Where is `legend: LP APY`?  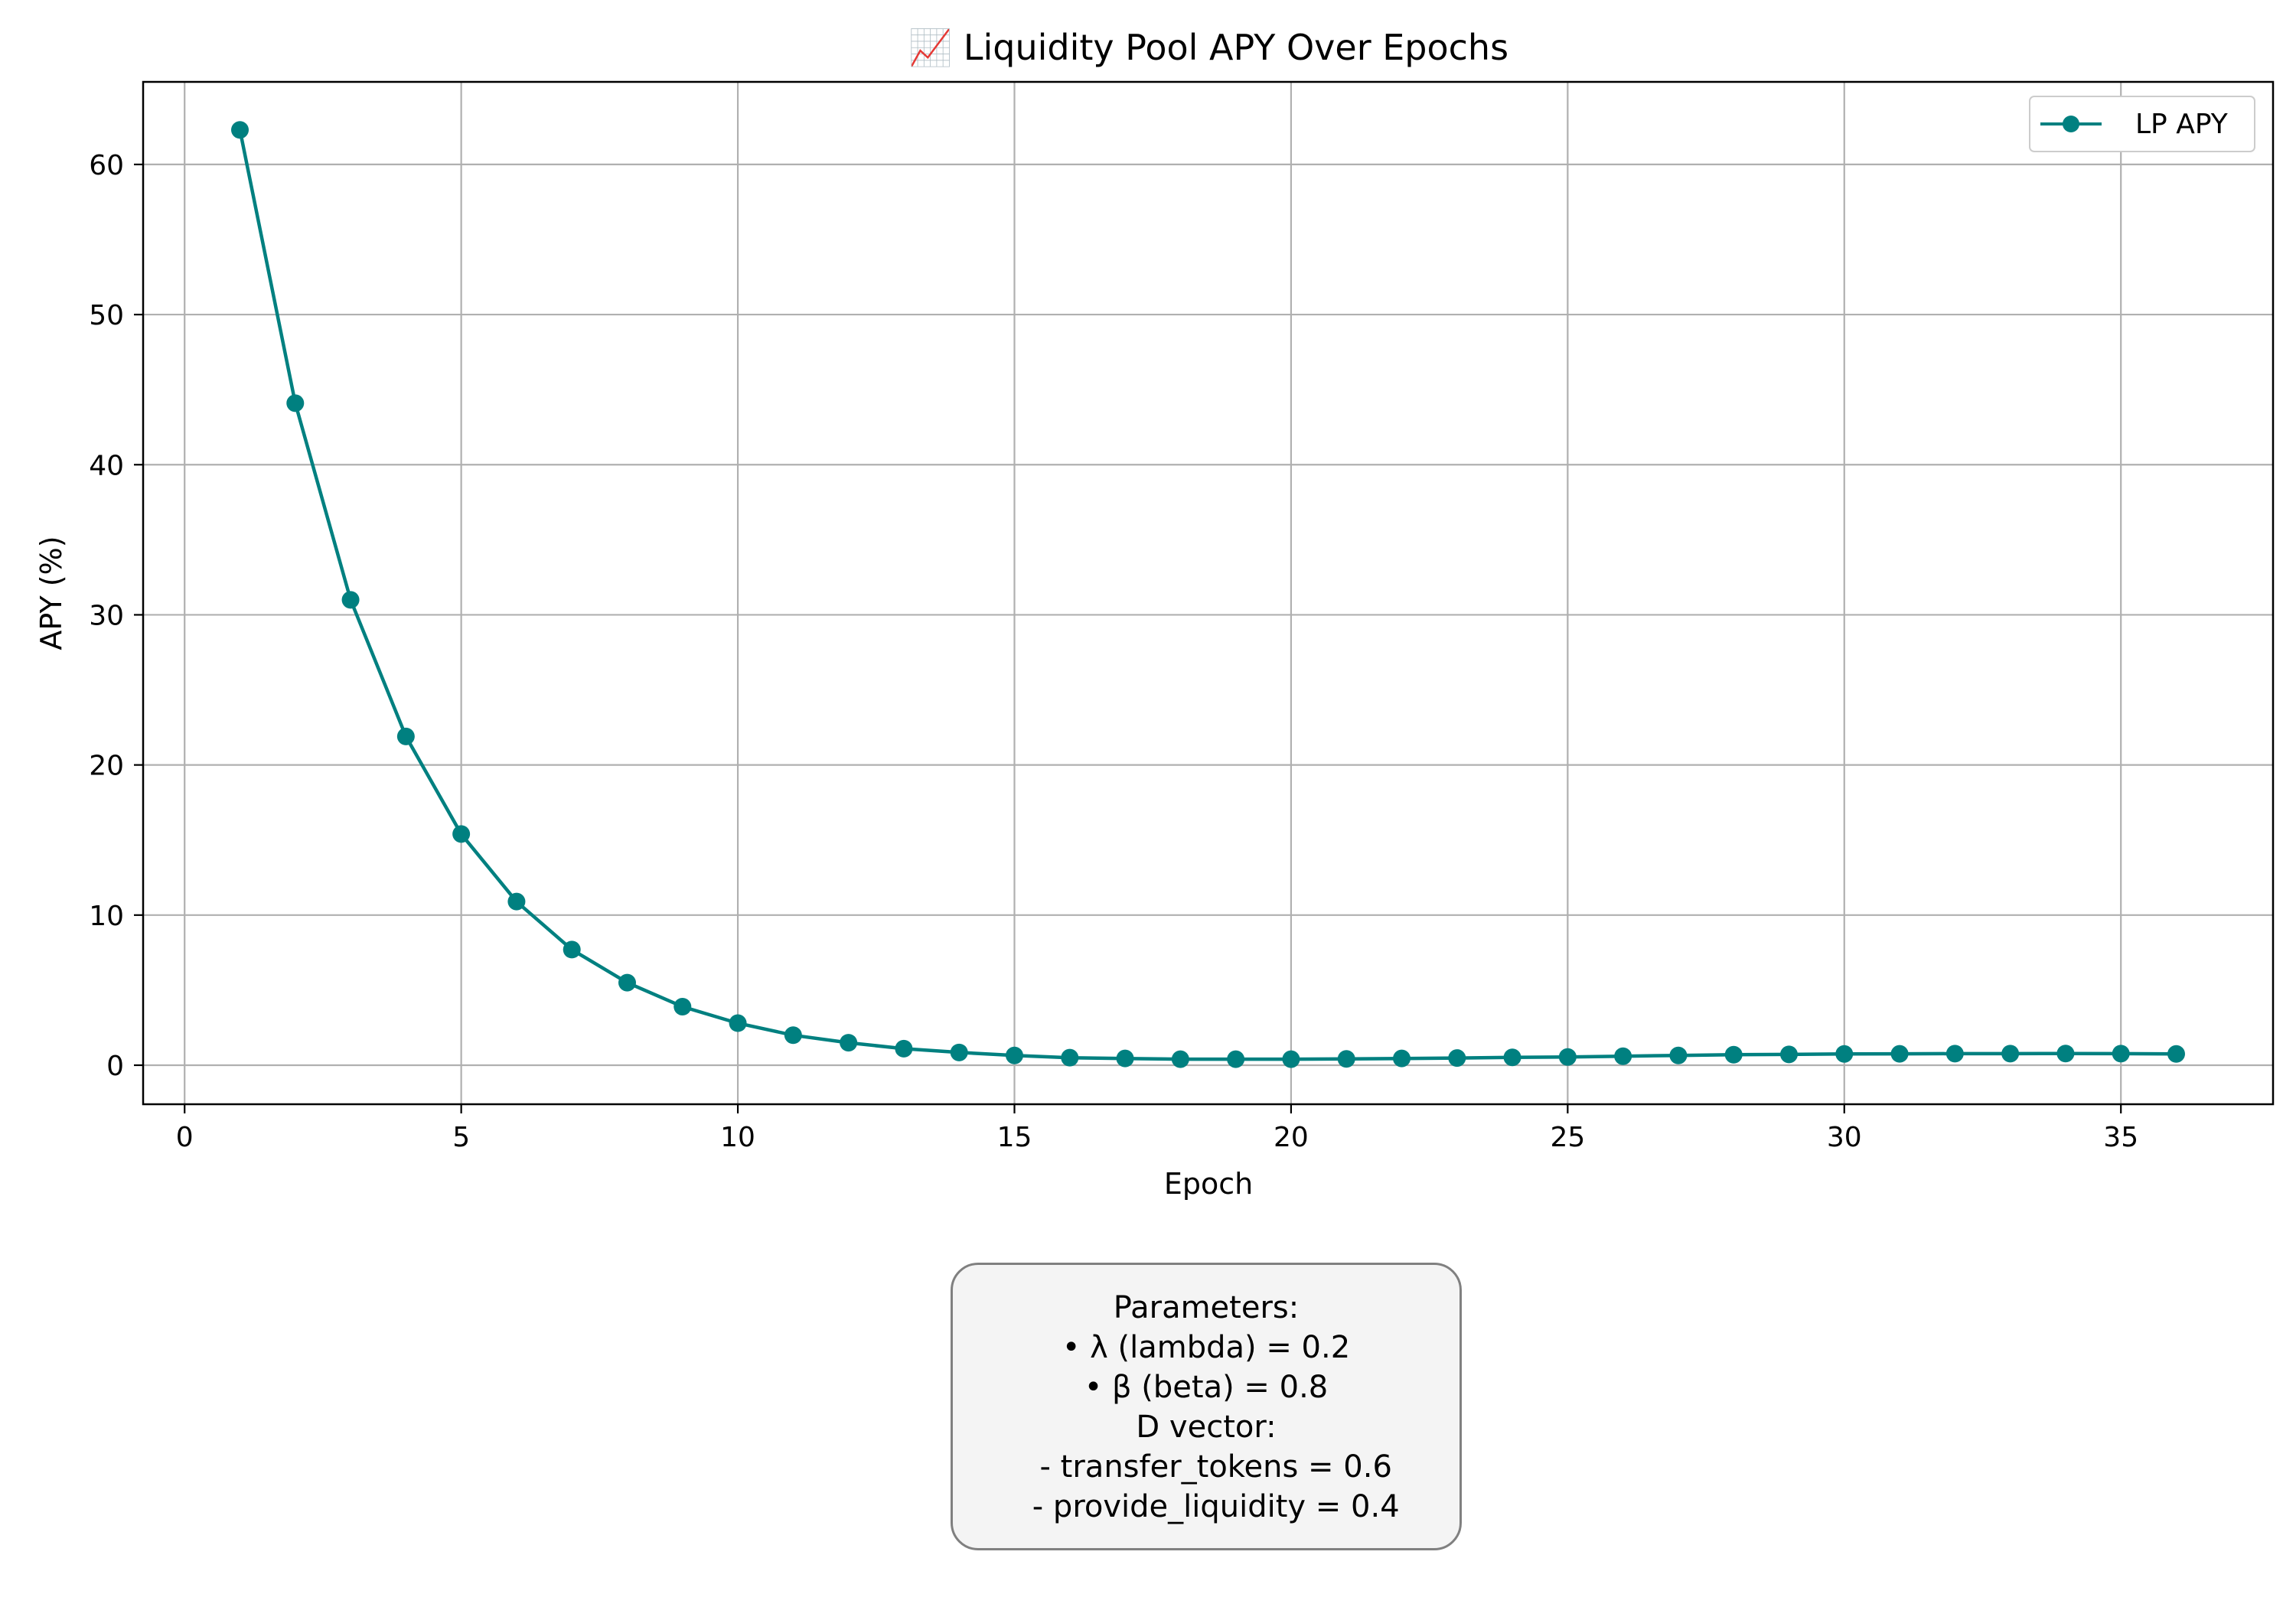 legend: LP APY is located at coordinates (2142, 124).